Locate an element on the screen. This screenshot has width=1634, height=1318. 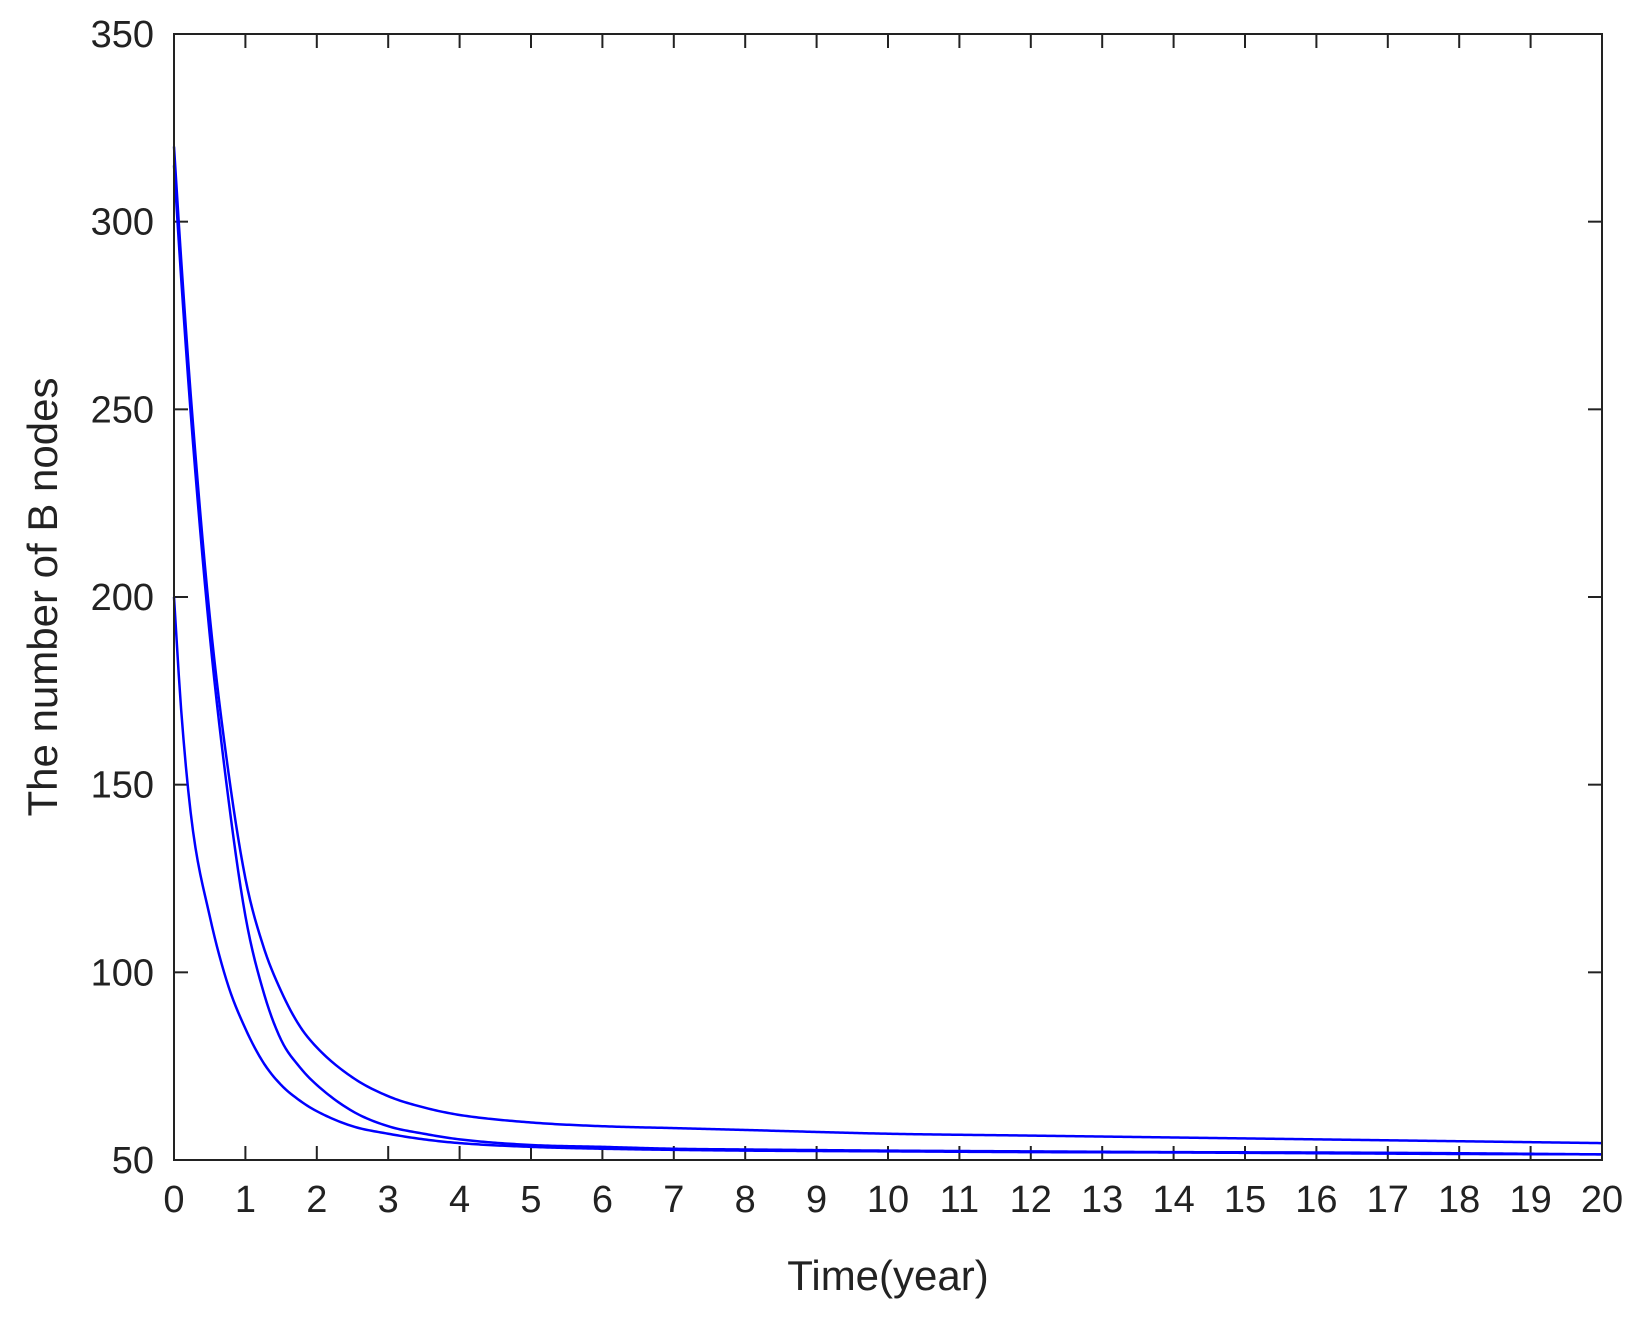
y-tick-labels: 50 100 150 200 250 300 350 is located at coordinates (122, 598).